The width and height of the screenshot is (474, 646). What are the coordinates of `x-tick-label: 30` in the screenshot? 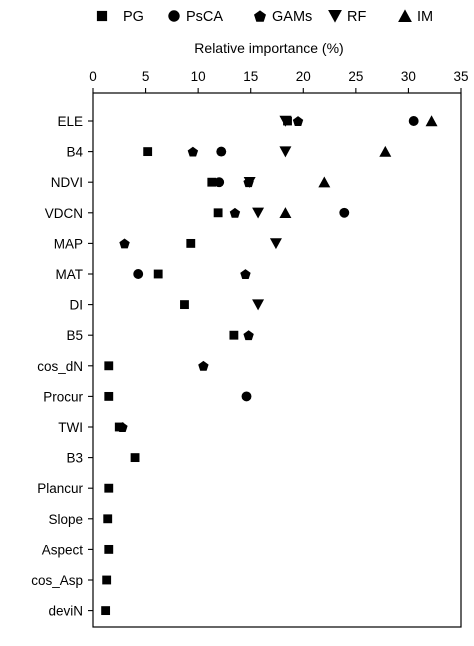 It's located at (408, 76).